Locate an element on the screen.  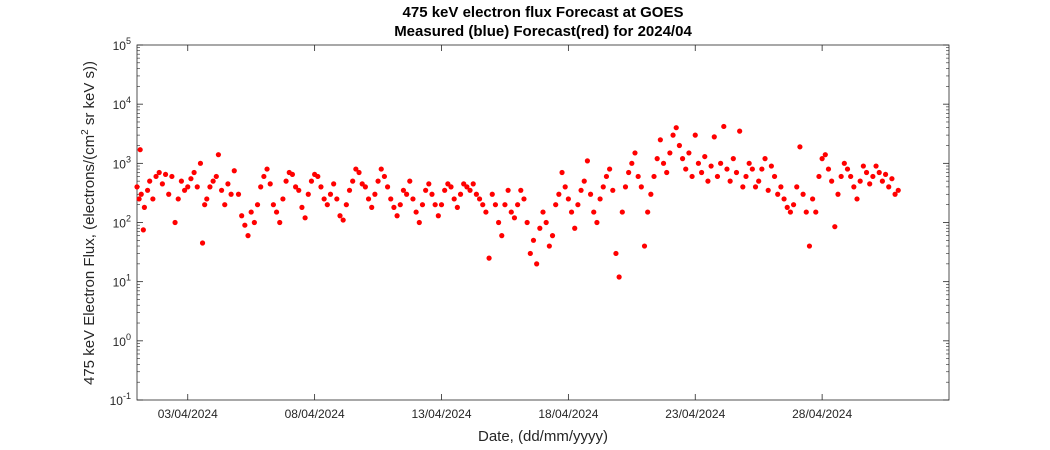
chart-title: 475 keV electron flux Forecast at GOES is located at coordinates (543, 12).